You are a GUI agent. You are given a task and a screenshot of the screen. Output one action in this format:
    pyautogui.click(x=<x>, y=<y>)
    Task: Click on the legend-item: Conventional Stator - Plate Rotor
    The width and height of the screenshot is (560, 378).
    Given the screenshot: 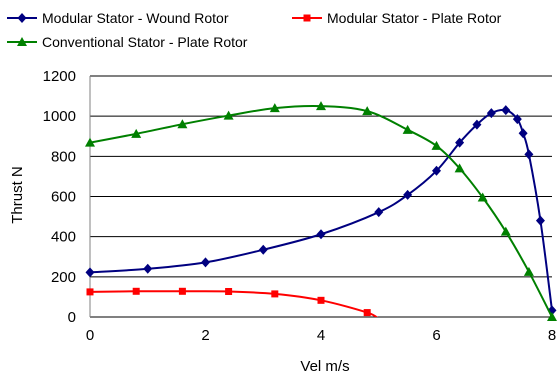 What is the action you would take?
    pyautogui.click(x=127, y=42)
    